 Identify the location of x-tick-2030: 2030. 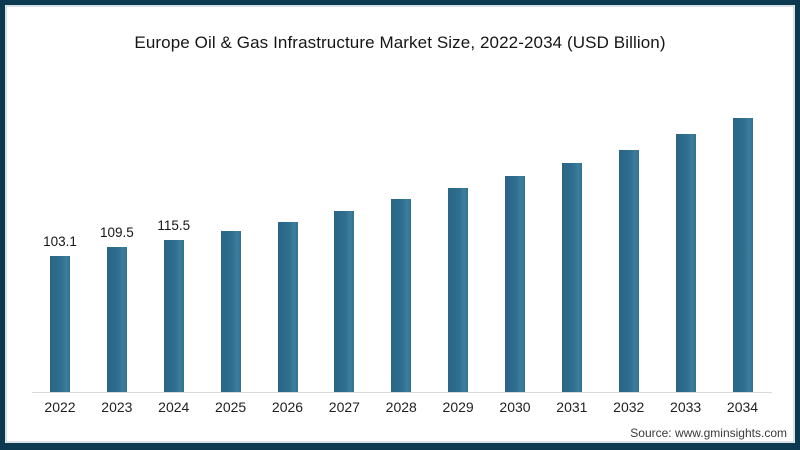
(515, 407).